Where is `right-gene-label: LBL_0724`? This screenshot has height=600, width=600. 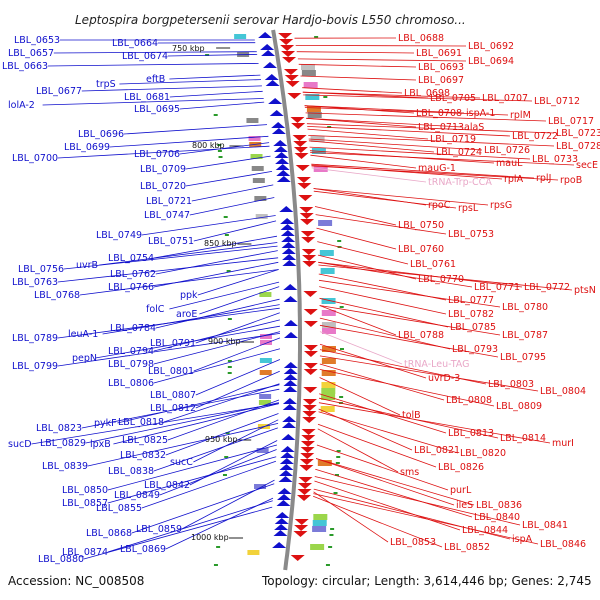
right-gene-label: LBL_0724 is located at coordinates (459, 152).